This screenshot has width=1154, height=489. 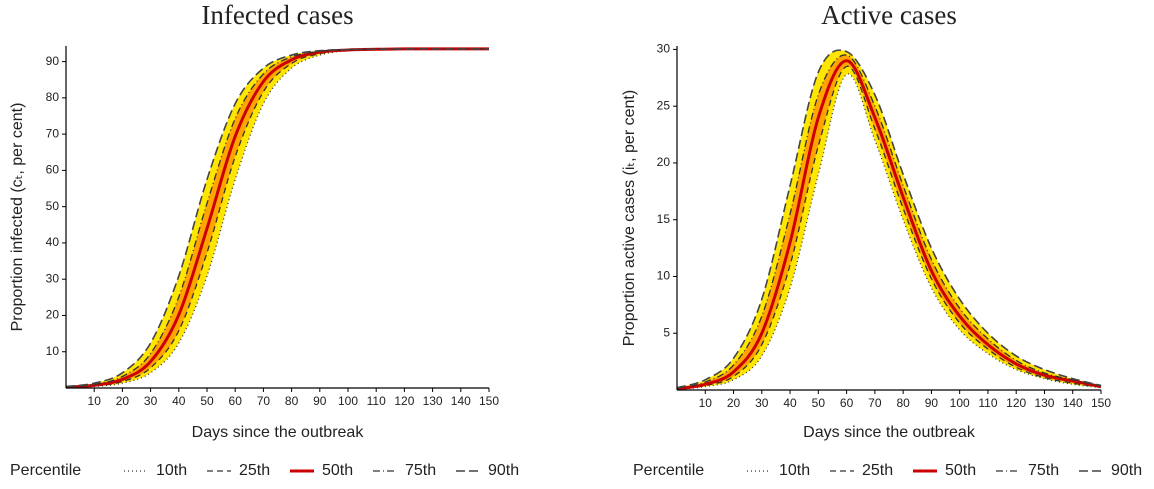 I want to click on y-tick-label: 25, so click(x=664, y=105).